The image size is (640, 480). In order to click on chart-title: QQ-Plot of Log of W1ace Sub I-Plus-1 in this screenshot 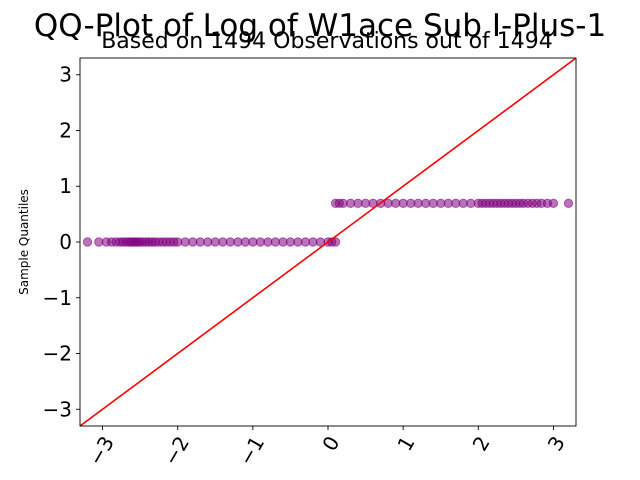, I will do `click(320, 26)`.